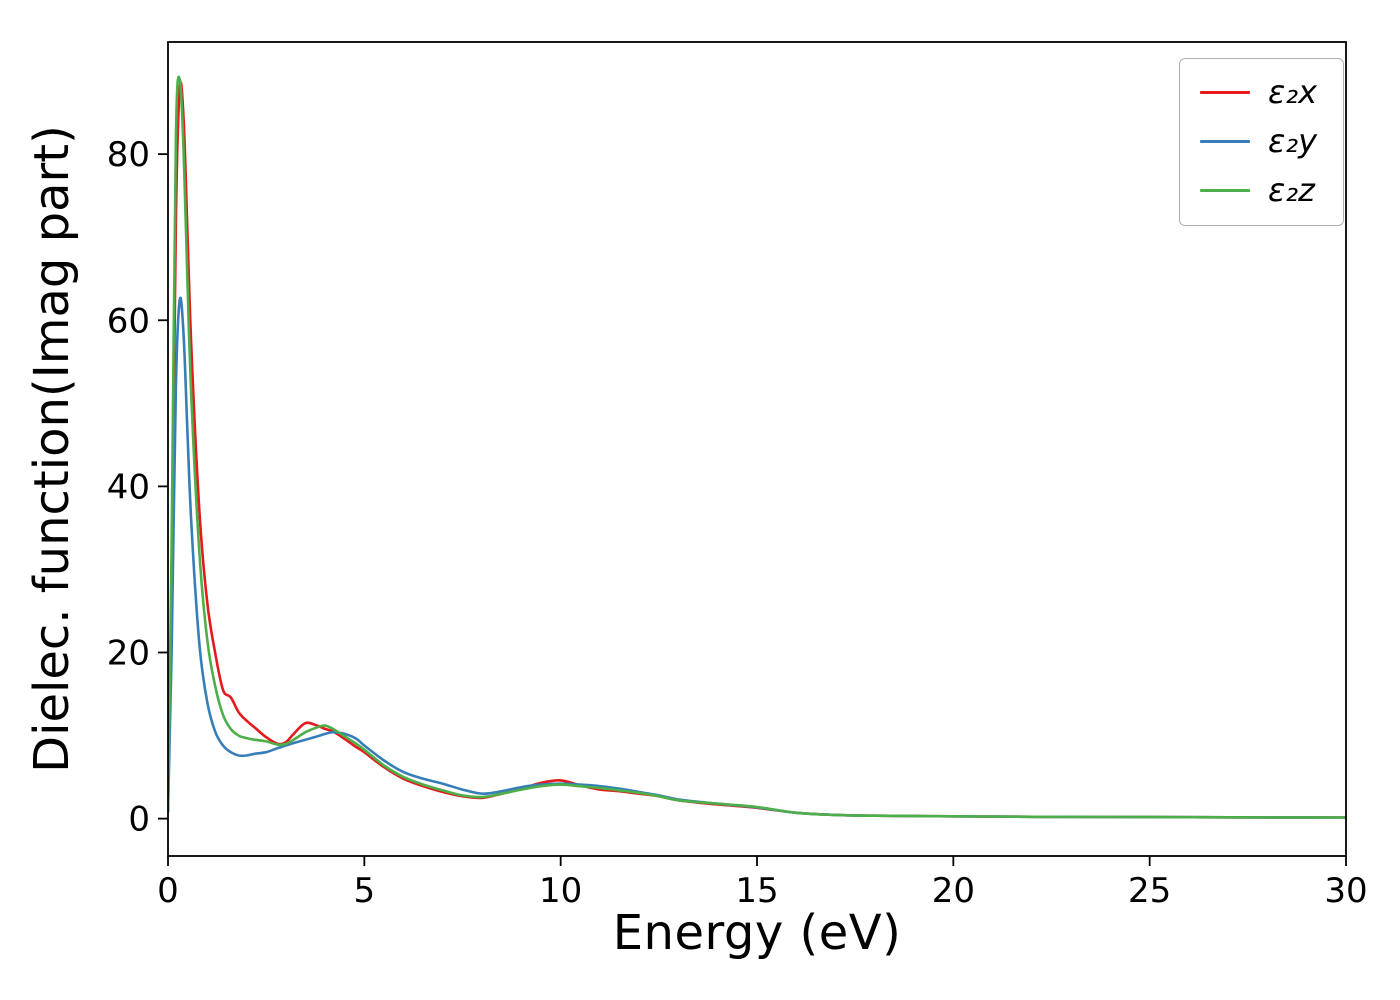 Image resolution: width=1400 pixels, height=1000 pixels. What do you see at coordinates (52, 449) in the screenshot?
I see `y-axis-label: Dielec. function(Imag part)` at bounding box center [52, 449].